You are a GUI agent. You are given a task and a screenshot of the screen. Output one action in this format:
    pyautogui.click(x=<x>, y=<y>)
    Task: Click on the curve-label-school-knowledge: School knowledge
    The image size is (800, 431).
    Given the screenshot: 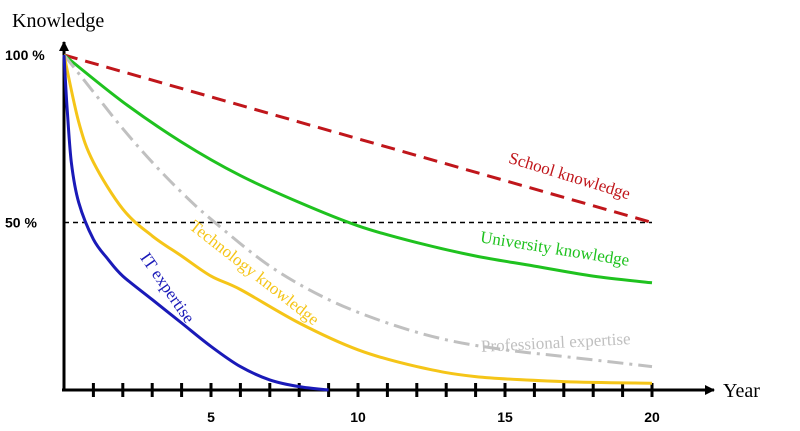 What is the action you would take?
    pyautogui.click(x=570, y=175)
    